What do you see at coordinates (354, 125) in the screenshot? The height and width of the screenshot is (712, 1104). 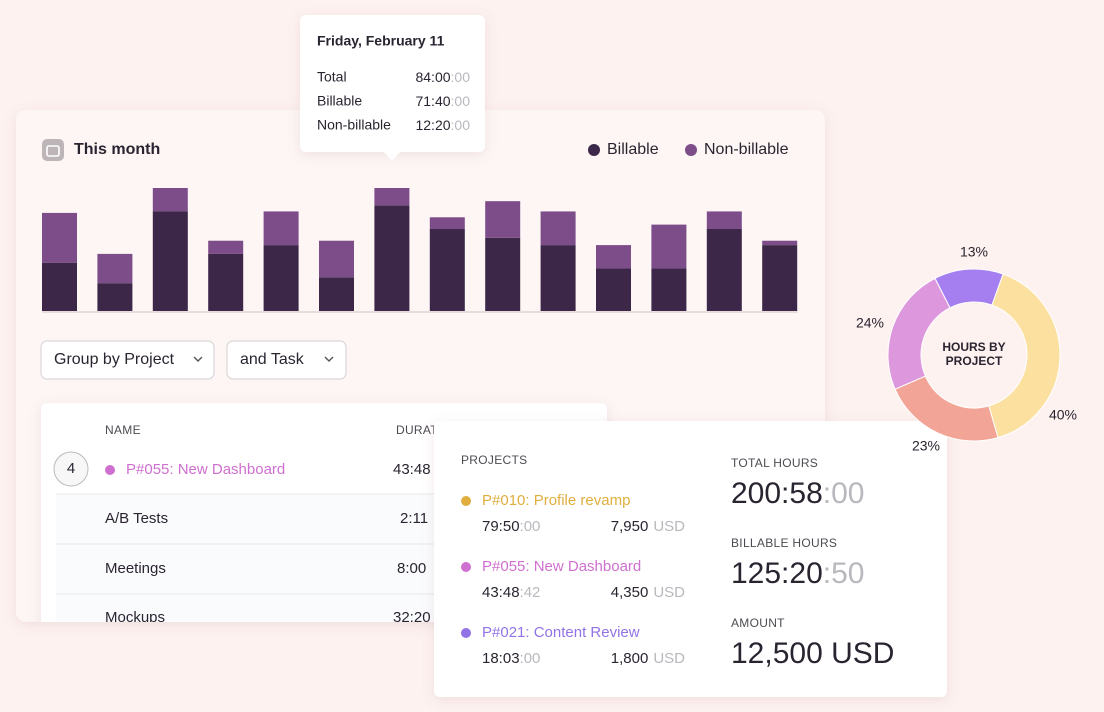 I see `tooltip-label: Non-billable` at bounding box center [354, 125].